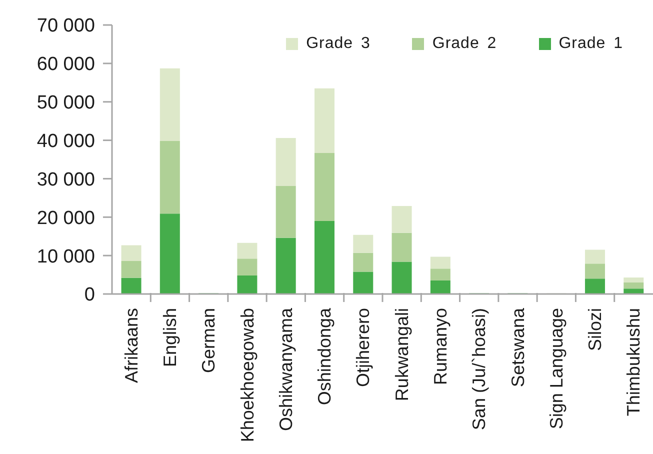 The height and width of the screenshot is (454, 653). Describe the element at coordinates (634, 362) in the screenshot. I see `x-tick-label: Thimbukushu` at that location.